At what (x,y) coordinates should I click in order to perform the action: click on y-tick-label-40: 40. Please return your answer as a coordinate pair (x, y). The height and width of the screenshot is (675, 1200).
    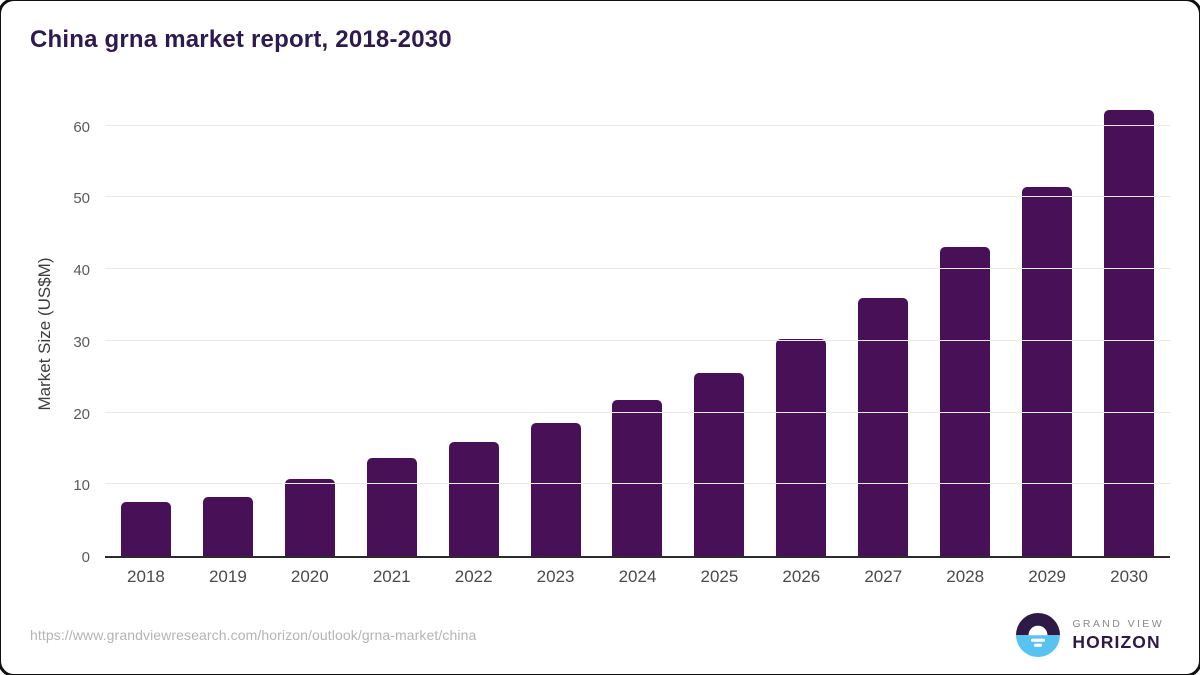
    Looking at the image, I should click on (81, 270).